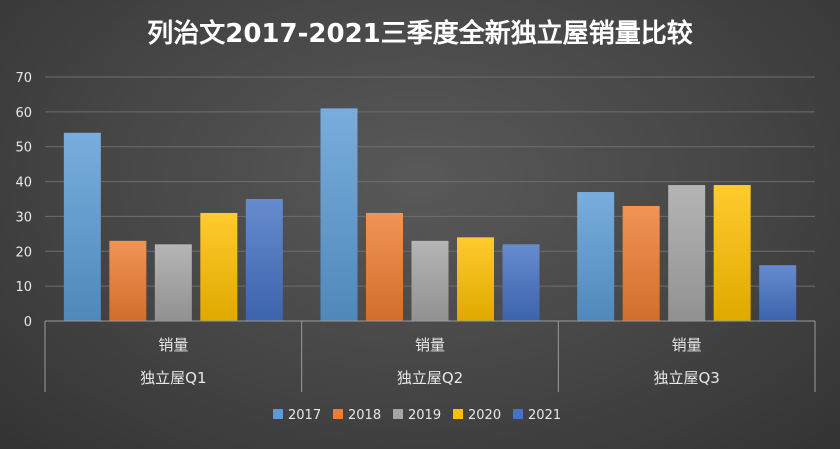  Describe the element at coordinates (430, 378) in the screenshot. I see `x-category-label: 独立屋Q2` at that location.